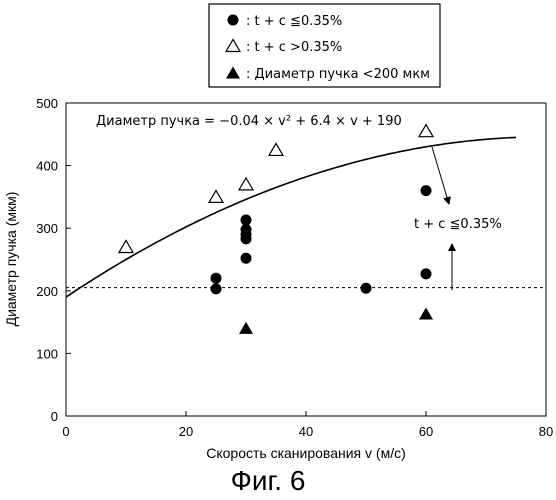 The image size is (556, 500). I want to click on legend-label-1: : t + c >0.35%, so click(294, 47).